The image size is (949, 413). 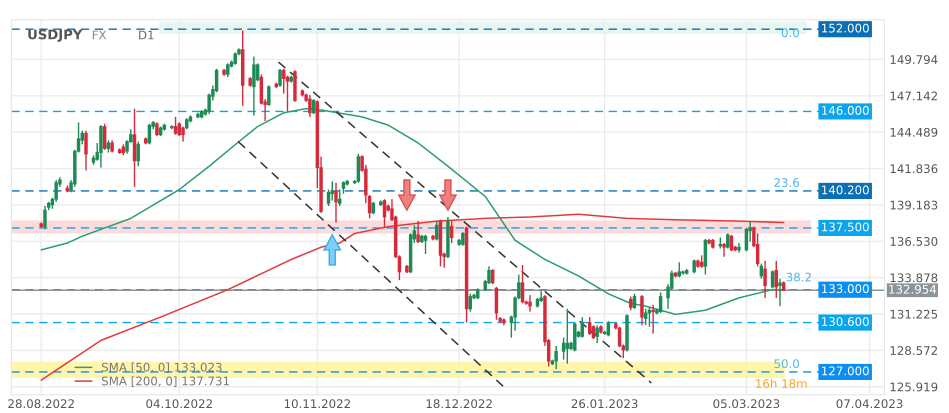 What do you see at coordinates (845, 371) in the screenshot?
I see `ref-line-label: 127.000` at bounding box center [845, 371].